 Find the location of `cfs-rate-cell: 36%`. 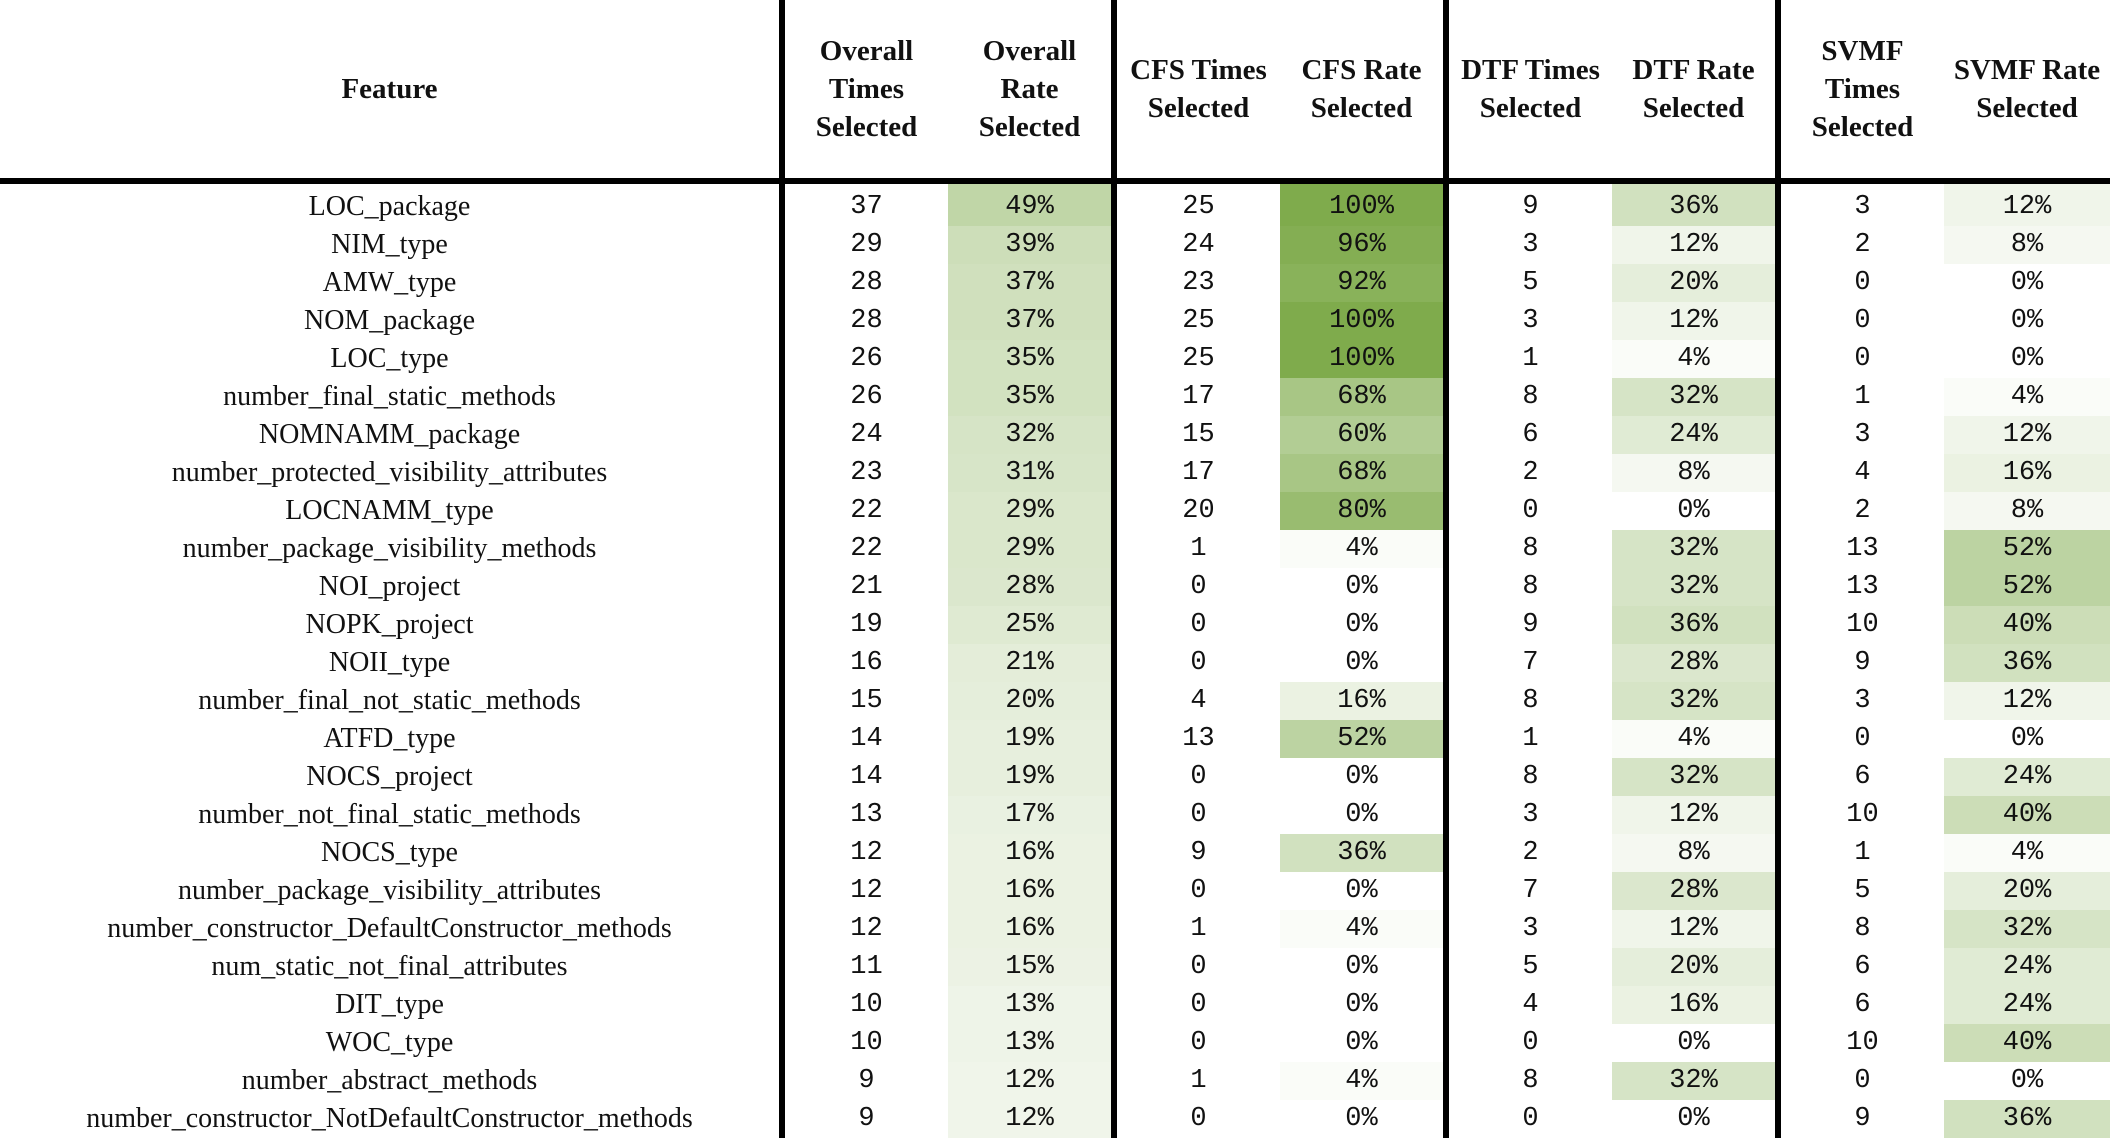

cfs-rate-cell: 36% is located at coordinates (1363, 853).